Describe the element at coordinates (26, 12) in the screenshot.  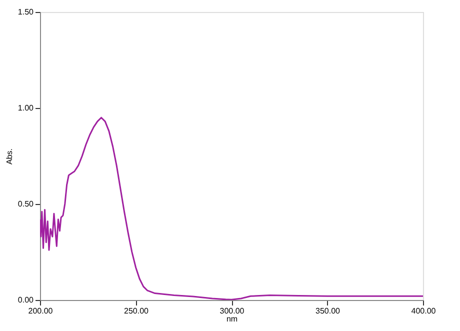
I see `y-tick-label: 1.50` at that location.